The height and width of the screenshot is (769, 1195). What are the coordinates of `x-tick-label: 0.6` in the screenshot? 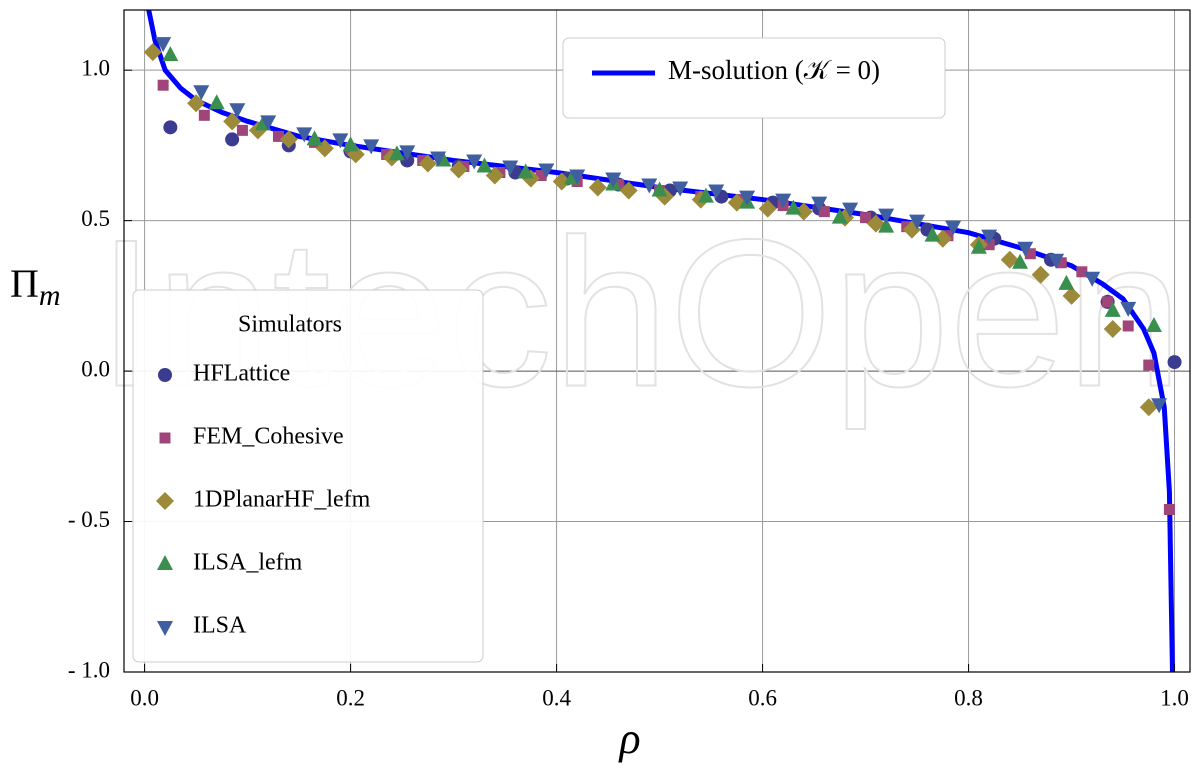 It's located at (762, 697).